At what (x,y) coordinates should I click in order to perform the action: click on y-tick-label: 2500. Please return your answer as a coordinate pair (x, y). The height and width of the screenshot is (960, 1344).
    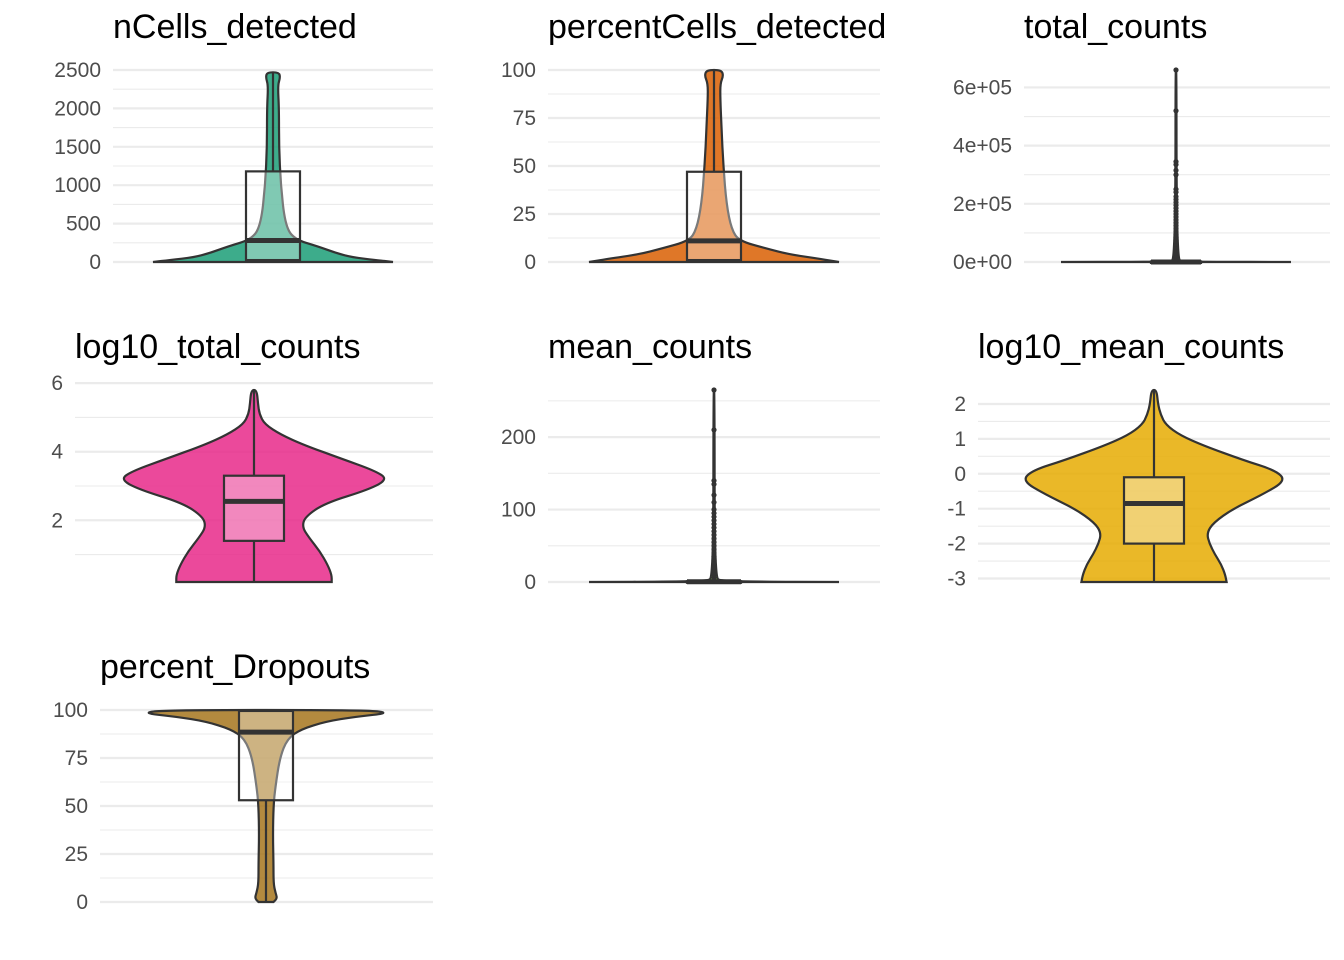
    Looking at the image, I should click on (77, 70).